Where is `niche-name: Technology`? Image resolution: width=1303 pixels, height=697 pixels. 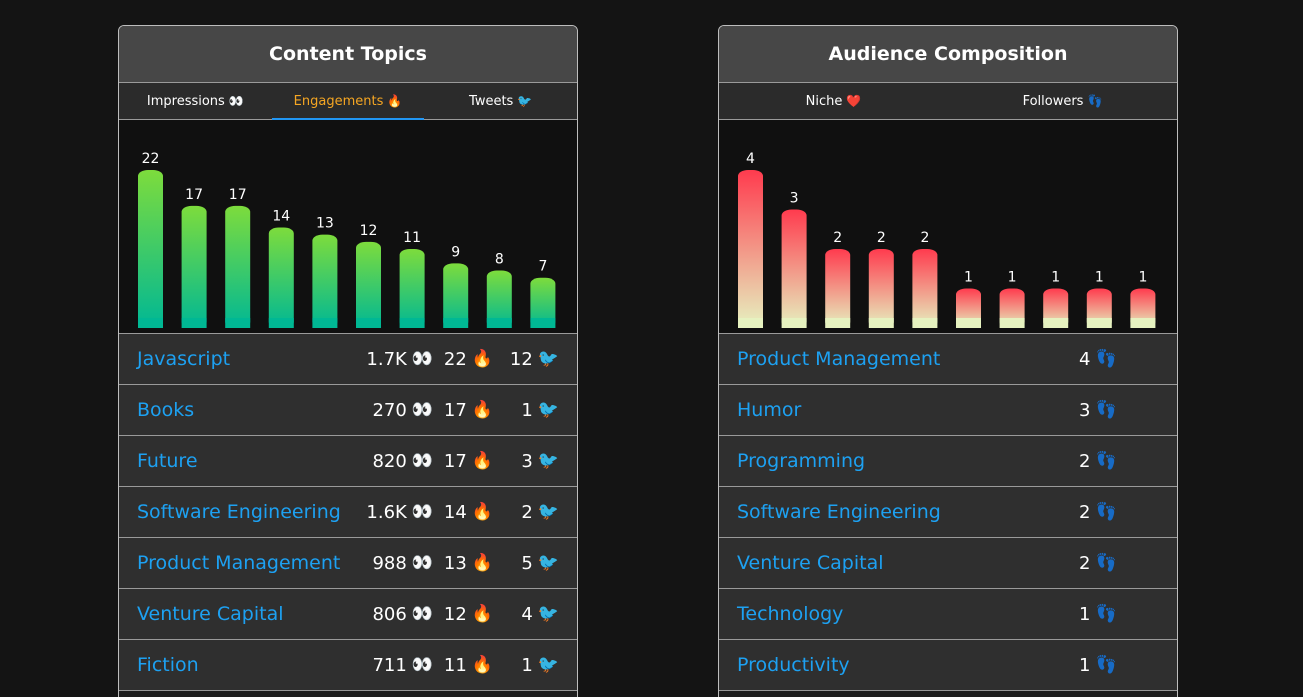
niche-name: Technology is located at coordinates (790, 614).